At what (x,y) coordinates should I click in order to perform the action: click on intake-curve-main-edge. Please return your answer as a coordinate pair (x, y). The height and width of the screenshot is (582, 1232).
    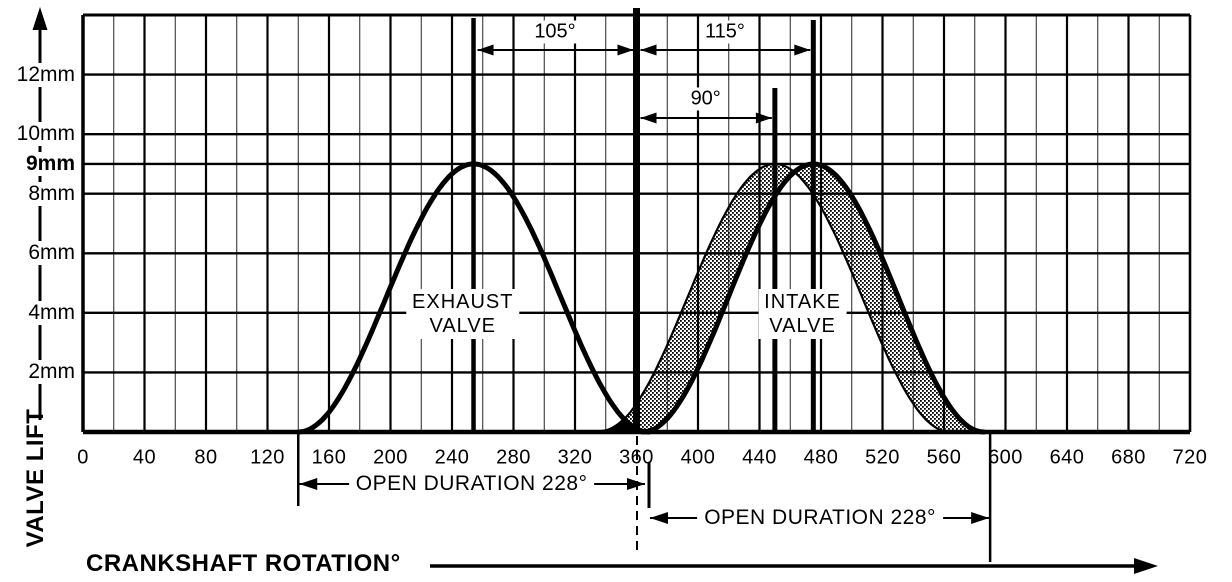
    Looking at the image, I should click on (813, 298).